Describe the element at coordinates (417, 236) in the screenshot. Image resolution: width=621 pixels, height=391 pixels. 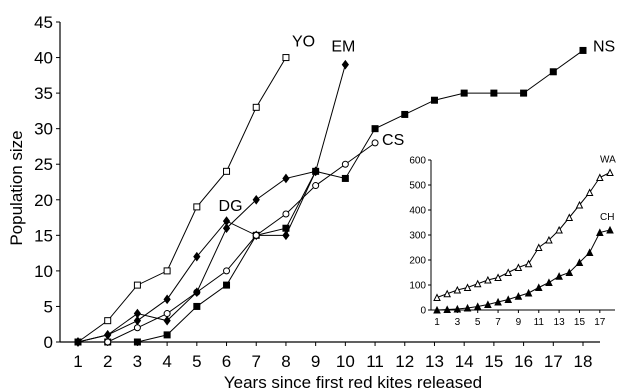
I see `inset-y-tick-label: 300` at that location.